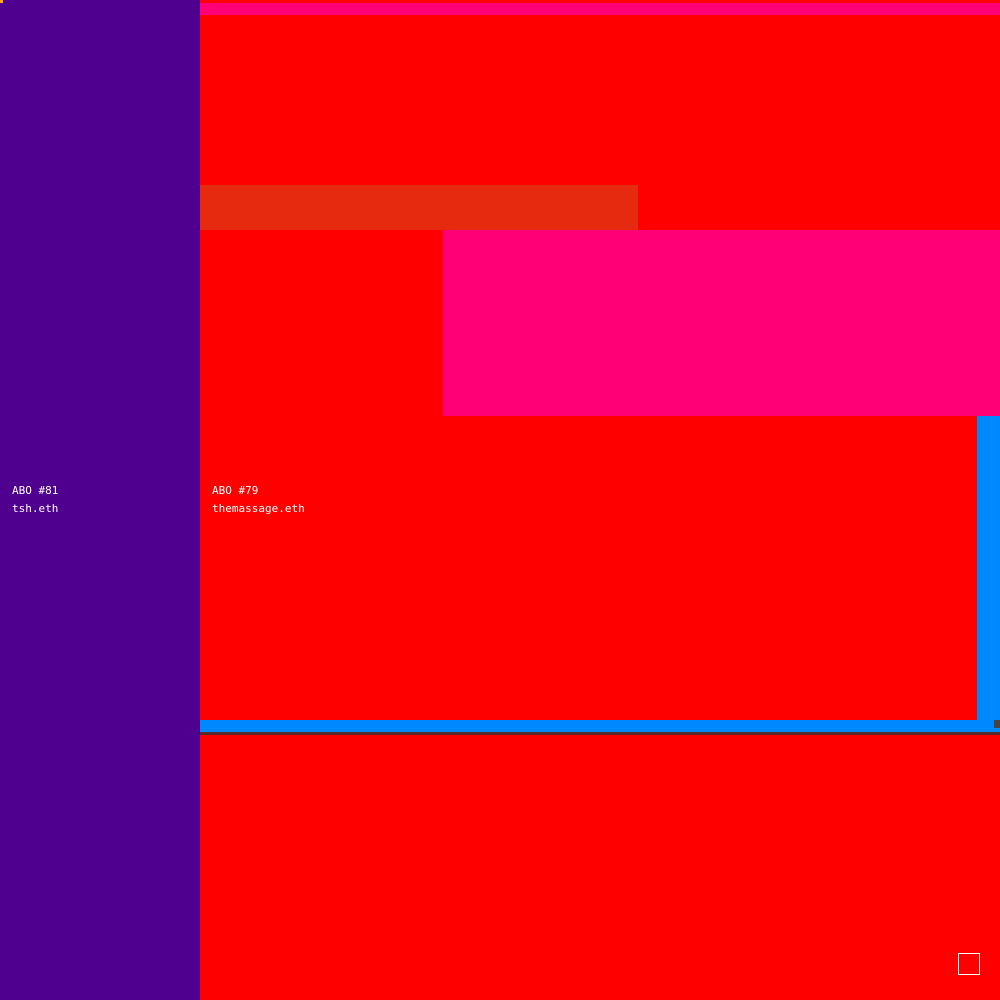 The height and width of the screenshot is (1000, 1000). Describe the element at coordinates (35, 508) in the screenshot. I see `tile-owner: tsh.eth` at that location.